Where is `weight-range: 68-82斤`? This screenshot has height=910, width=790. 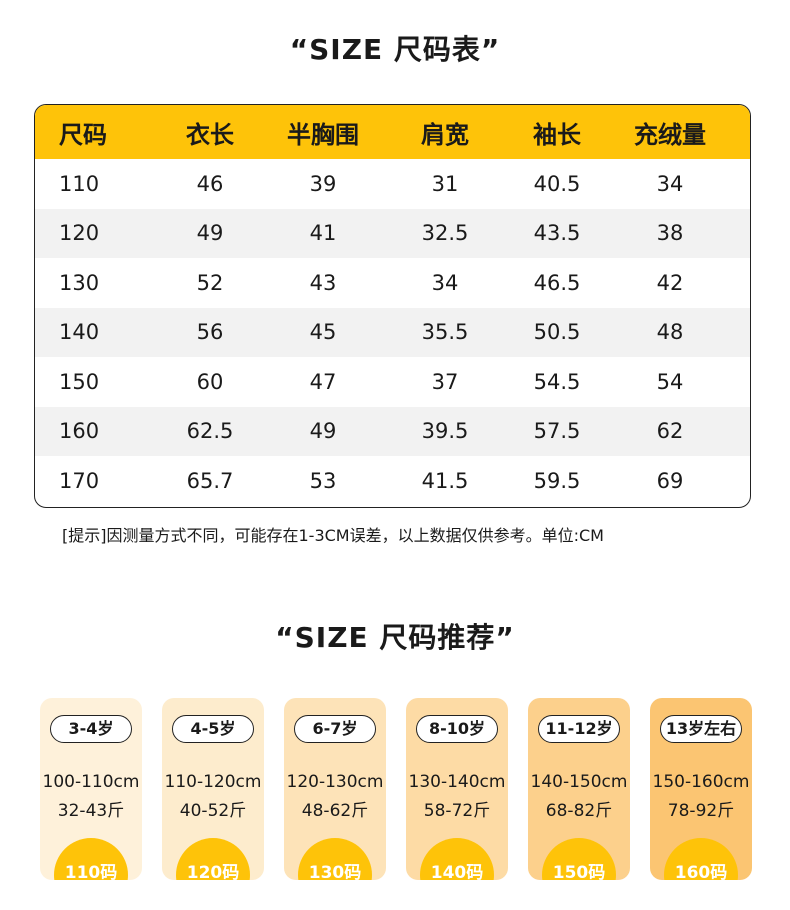
weight-range: 68-82斤 is located at coordinates (579, 811).